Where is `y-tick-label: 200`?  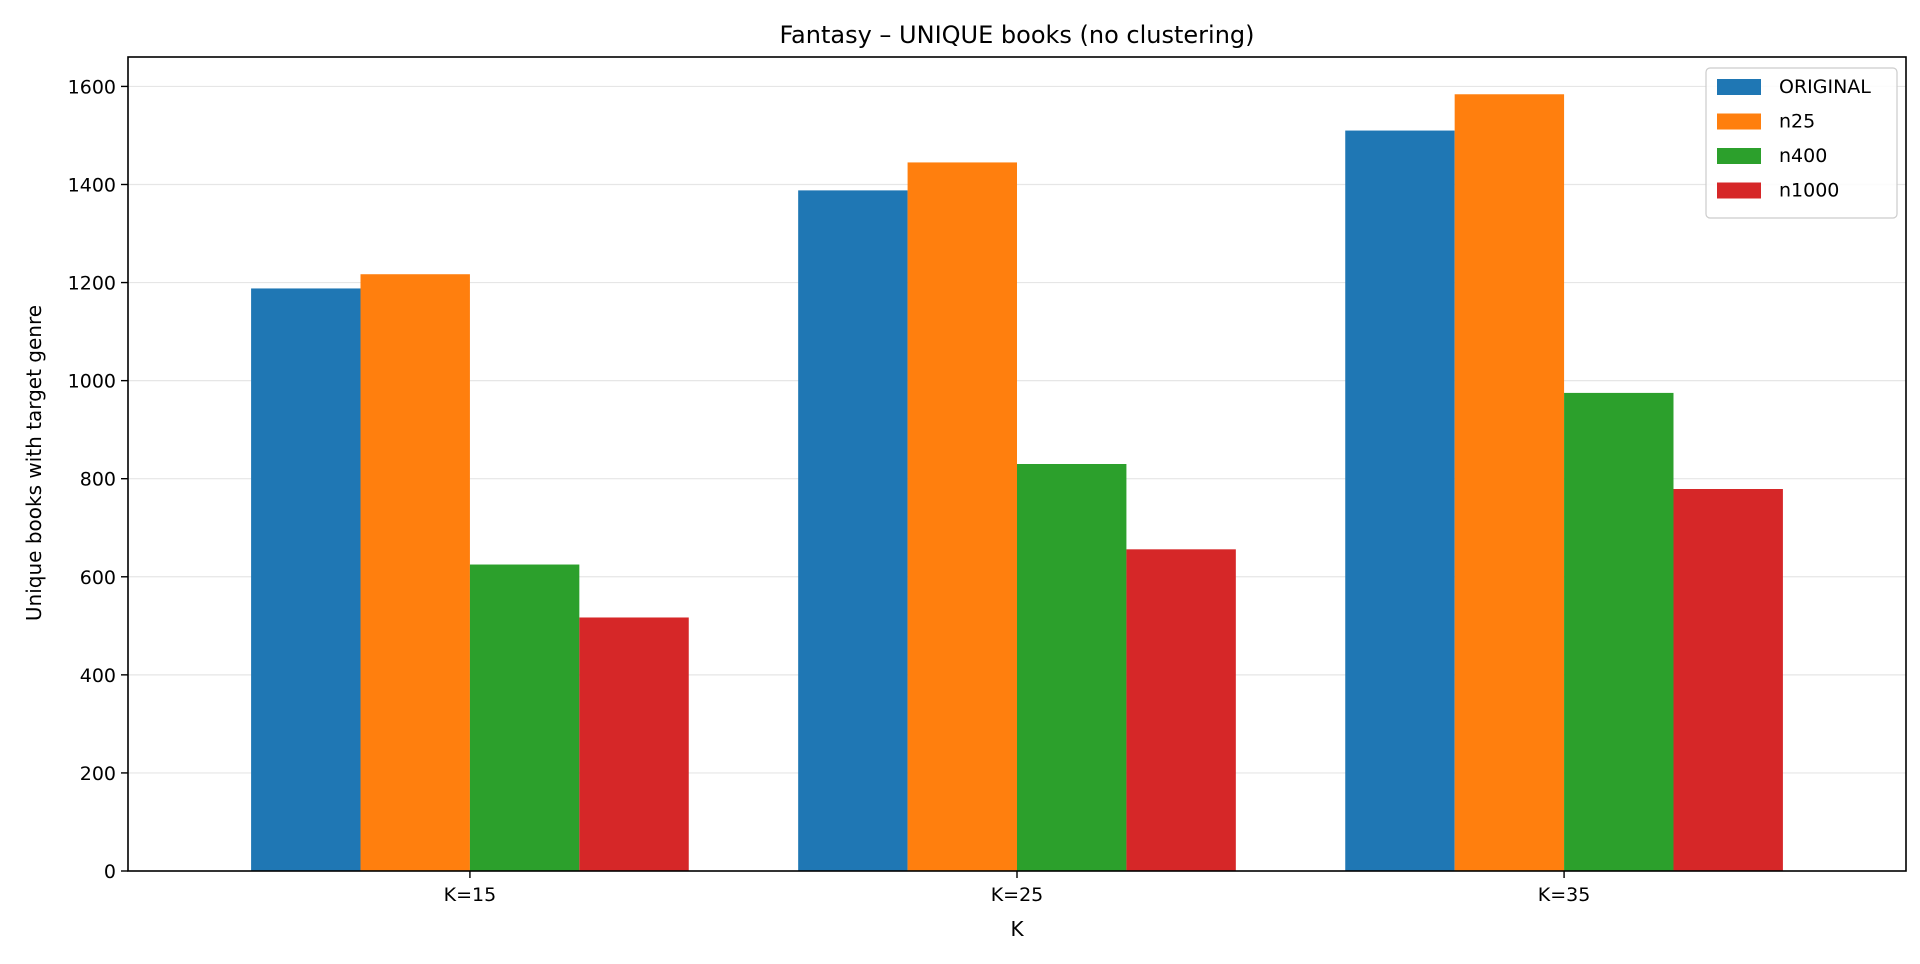
y-tick-label: 200 is located at coordinates (98, 774).